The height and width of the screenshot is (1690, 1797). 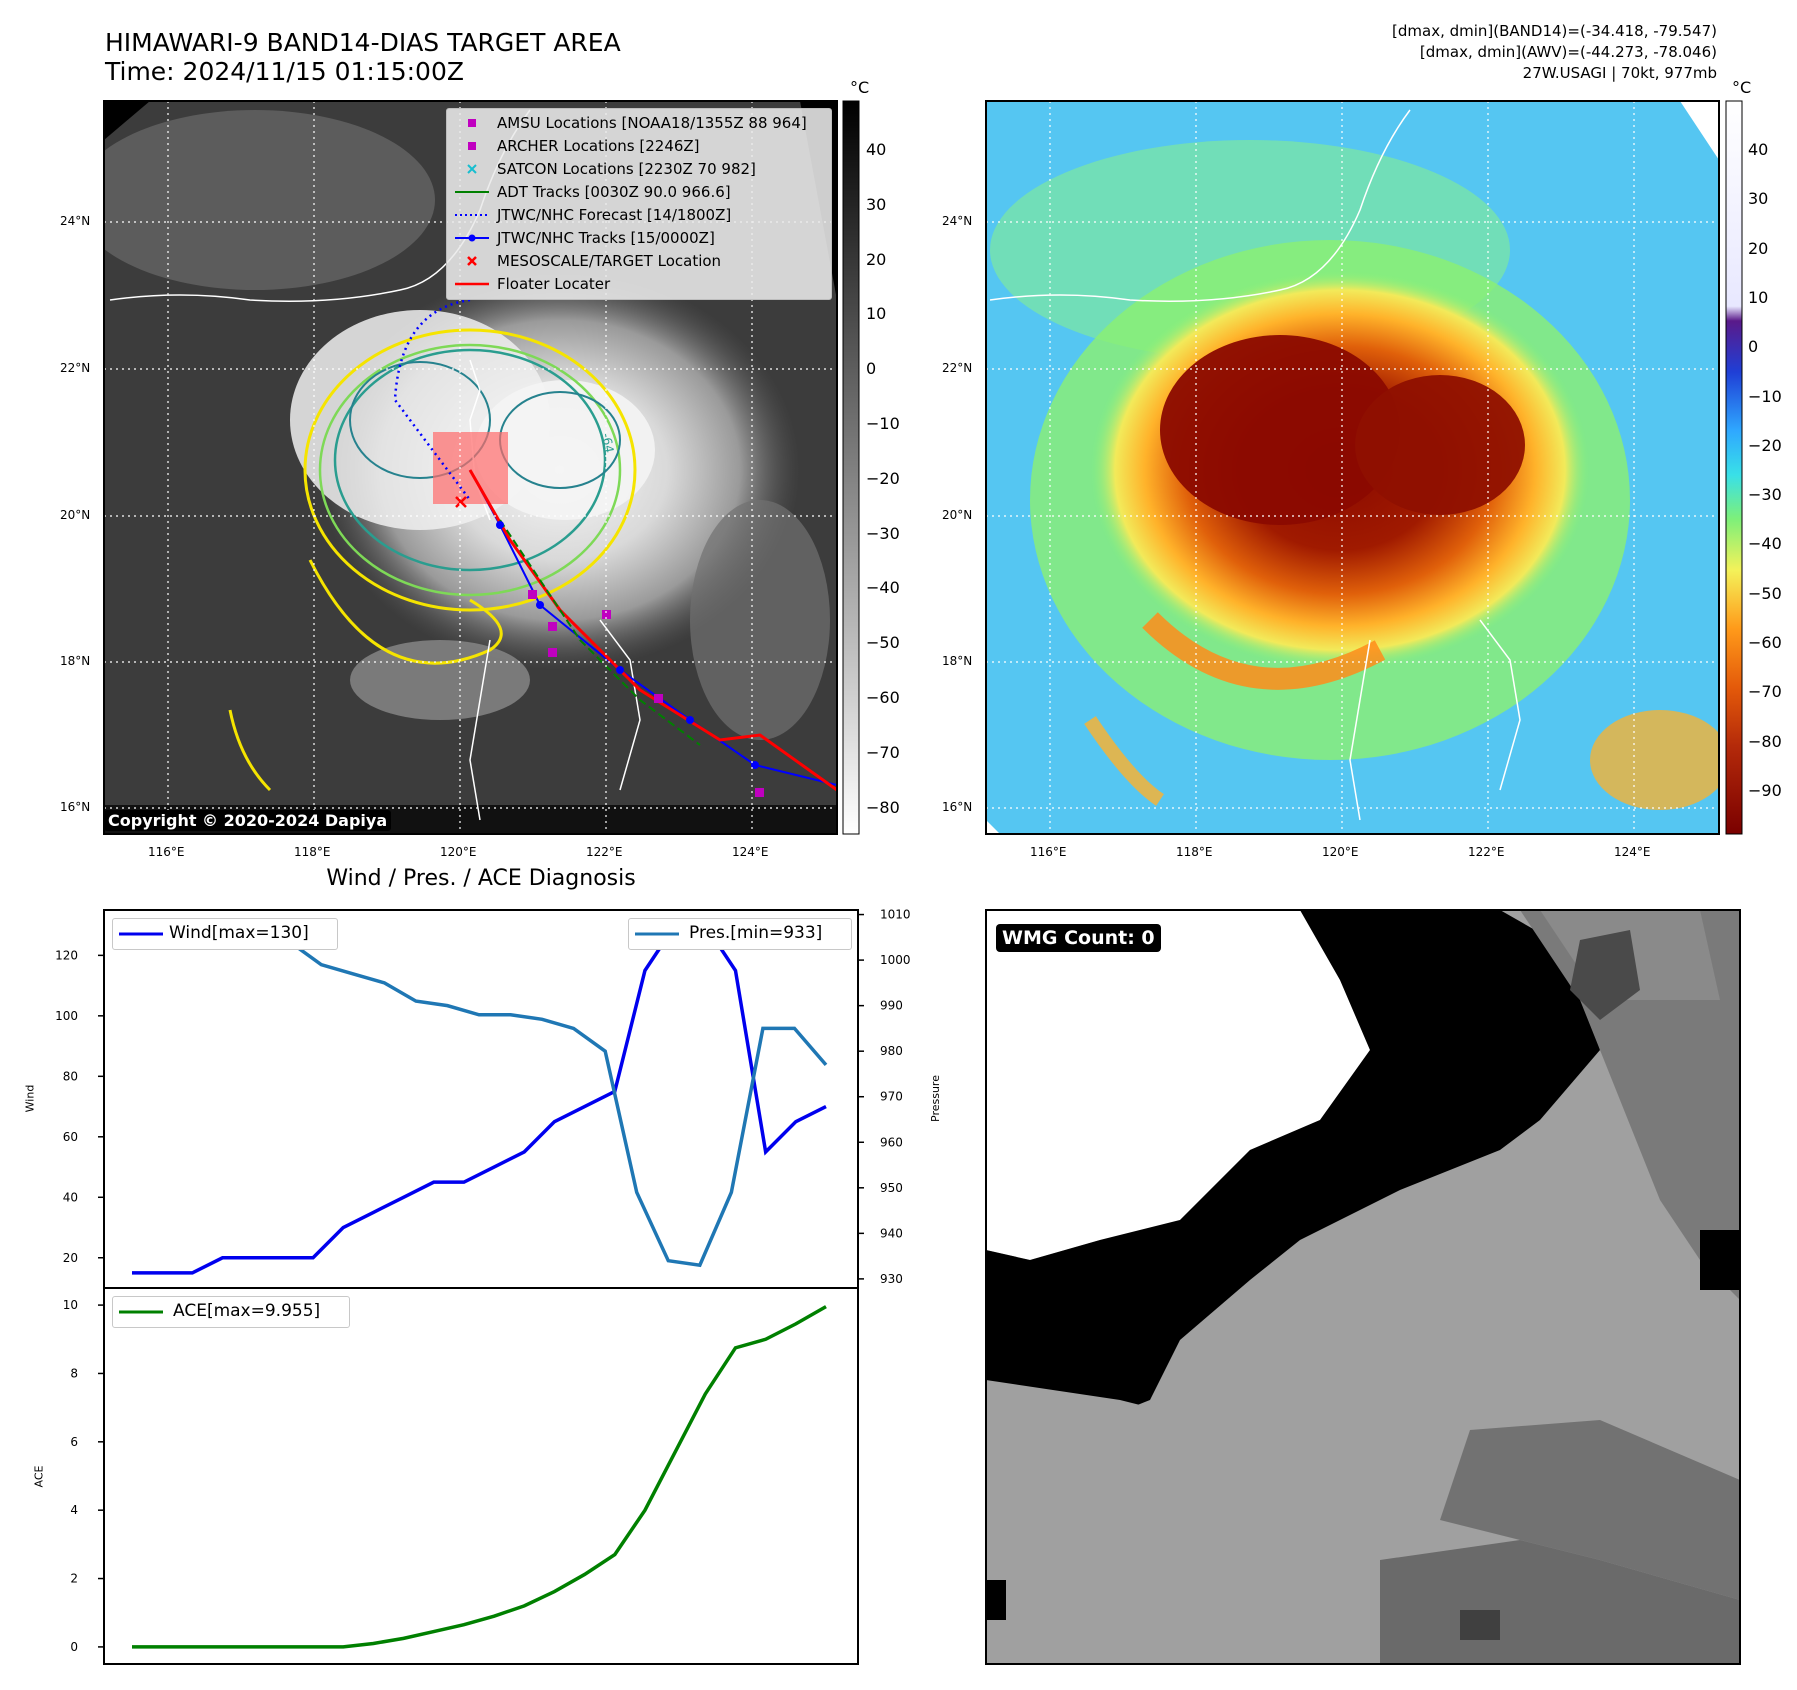 What do you see at coordinates (851, 467) in the screenshot?
I see `gray-colorbar` at bounding box center [851, 467].